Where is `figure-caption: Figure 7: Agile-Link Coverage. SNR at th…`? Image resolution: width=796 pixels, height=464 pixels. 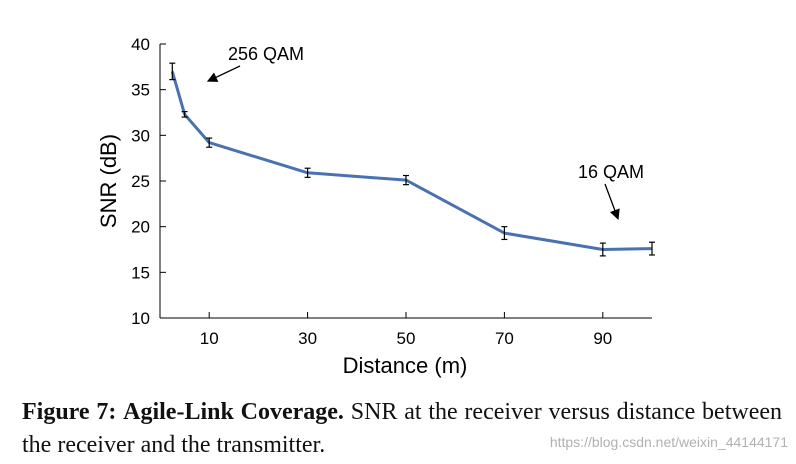 figure-caption: Figure 7: Agile-Link Coverage. SNR at th… is located at coordinates (402, 429).